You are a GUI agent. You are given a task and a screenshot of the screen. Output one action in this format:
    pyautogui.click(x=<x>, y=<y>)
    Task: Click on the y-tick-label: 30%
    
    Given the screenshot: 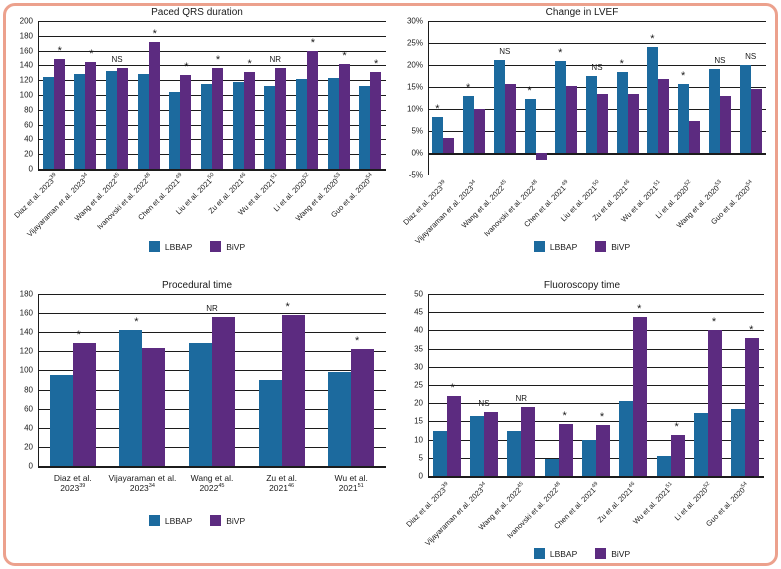 What is the action you would take?
    pyautogui.click(x=414, y=21)
    